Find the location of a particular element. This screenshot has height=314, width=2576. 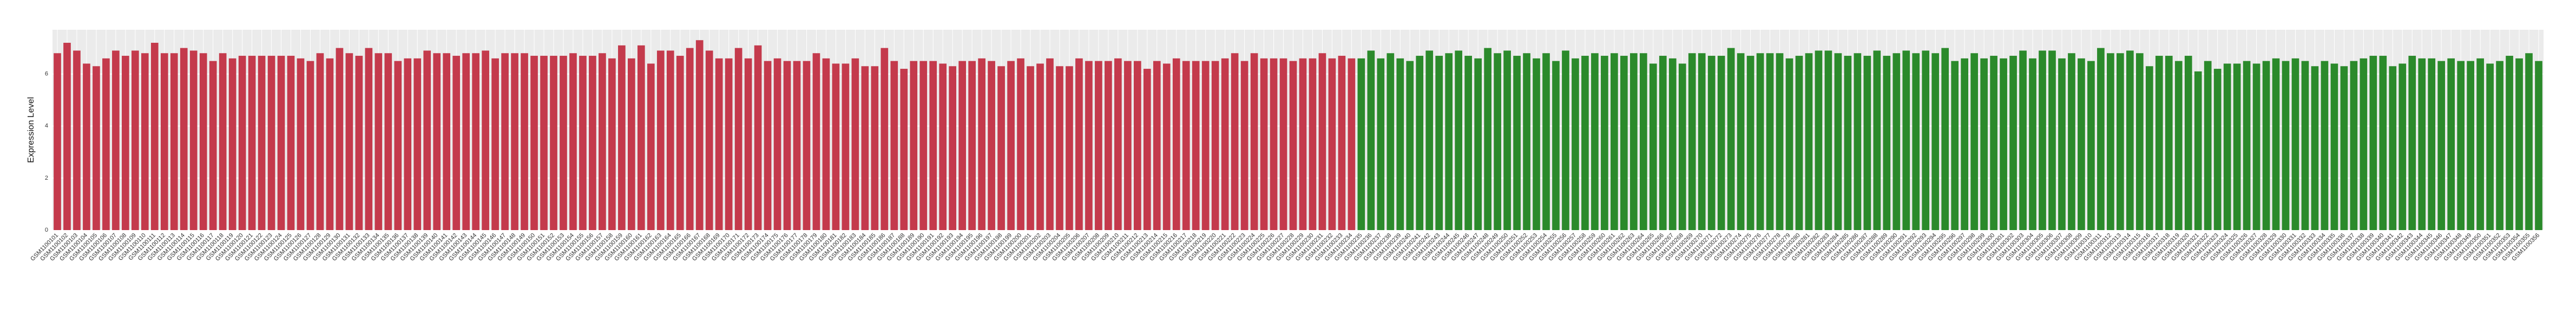

y-axis-title: Expression Level is located at coordinates (31, 130).